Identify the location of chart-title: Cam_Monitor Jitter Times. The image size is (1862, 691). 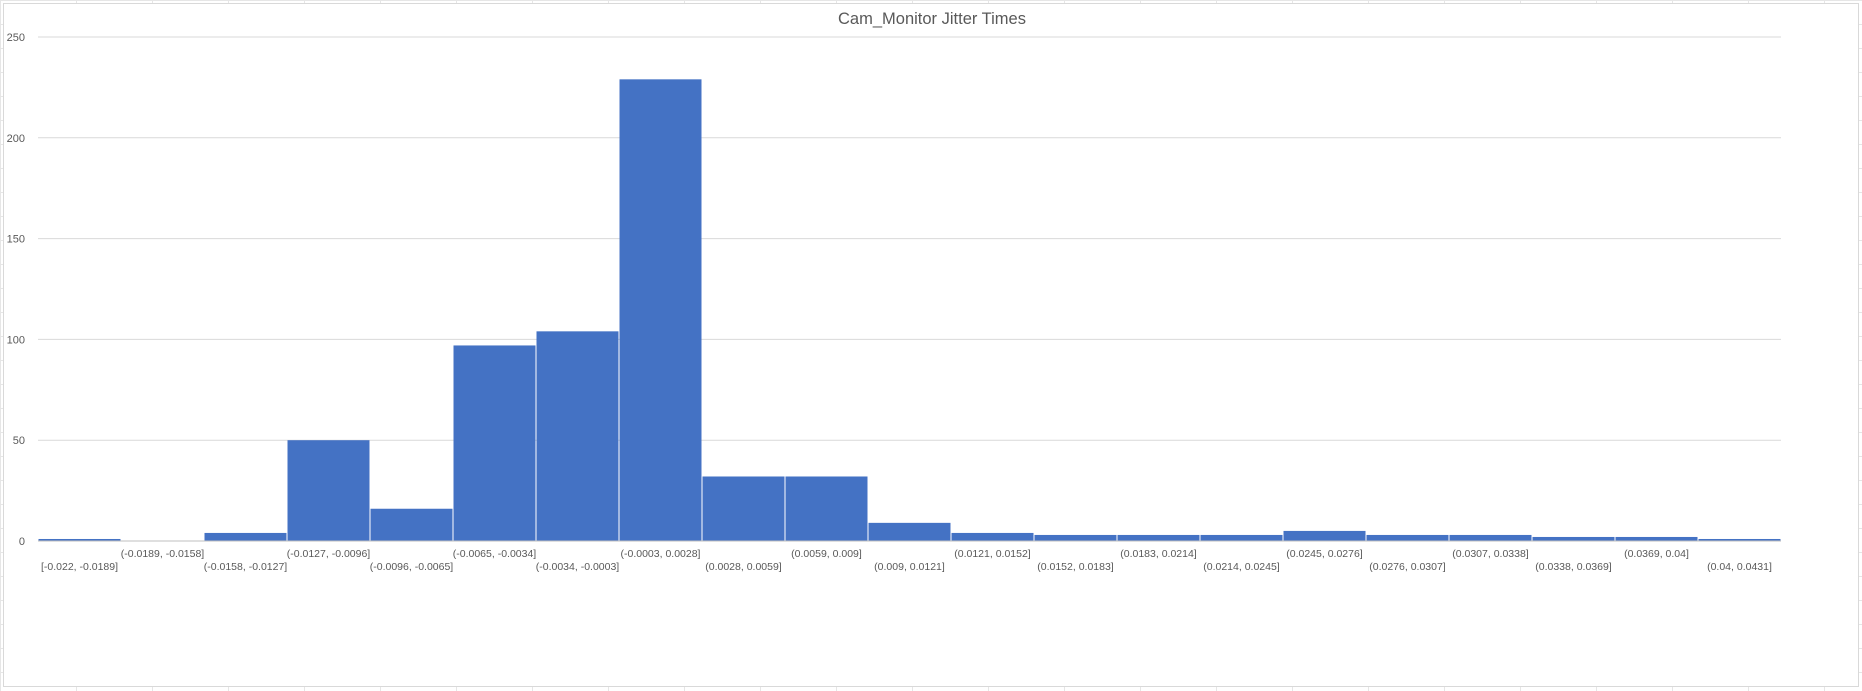
(932, 19).